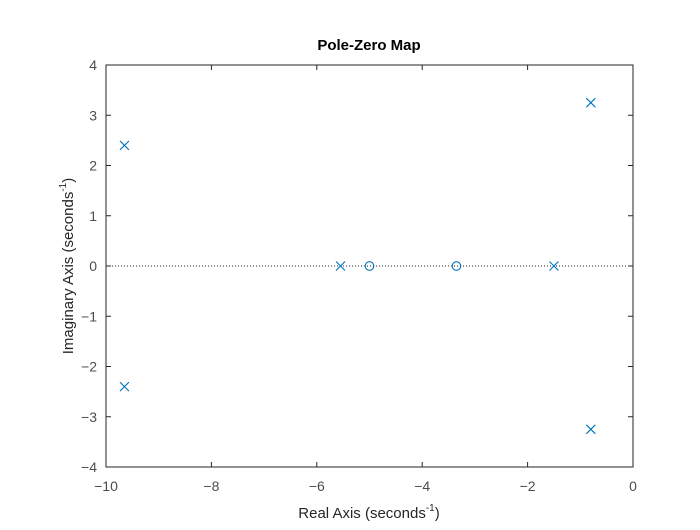 The image size is (700, 530). What do you see at coordinates (528, 486) in the screenshot?
I see `x-tick-label: −2` at bounding box center [528, 486].